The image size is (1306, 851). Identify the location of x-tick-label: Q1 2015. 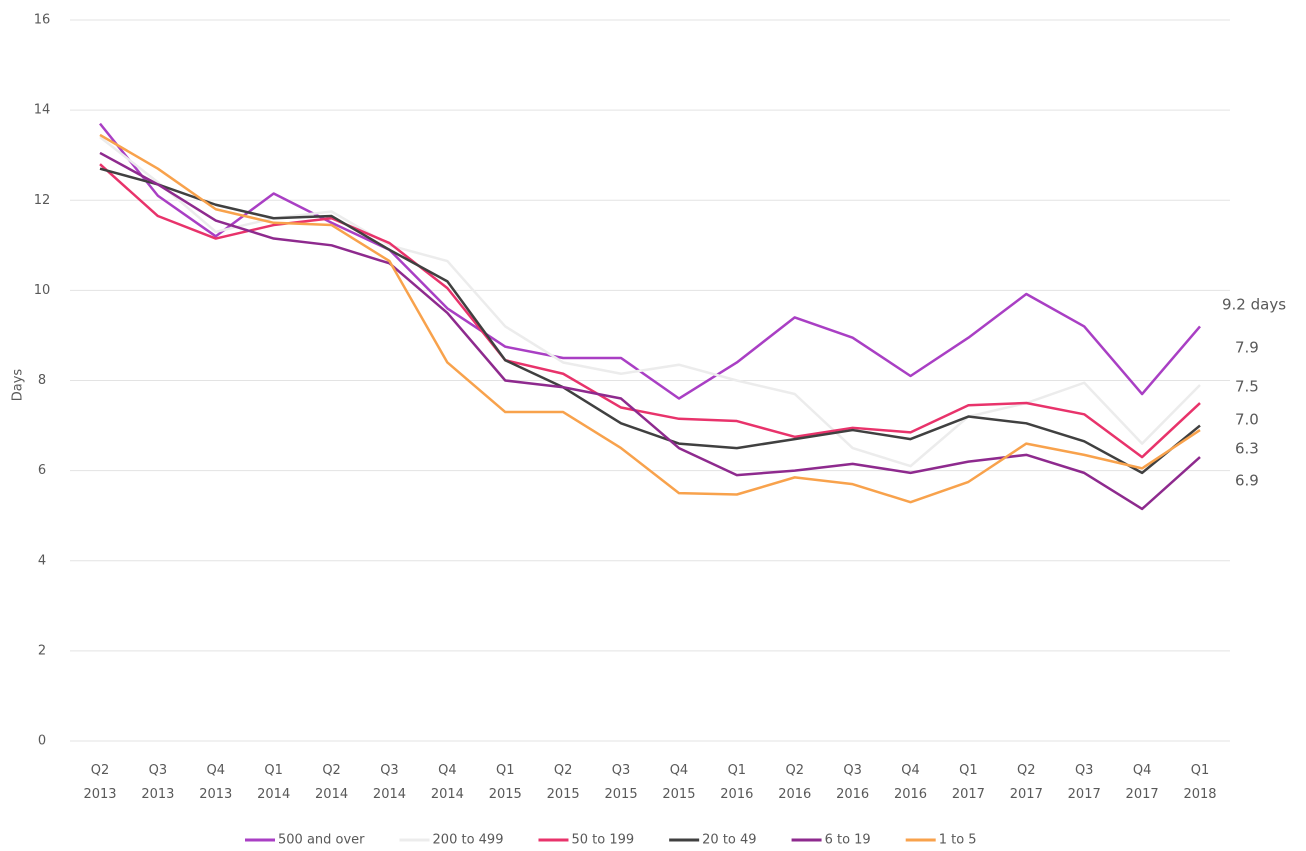
(505, 782).